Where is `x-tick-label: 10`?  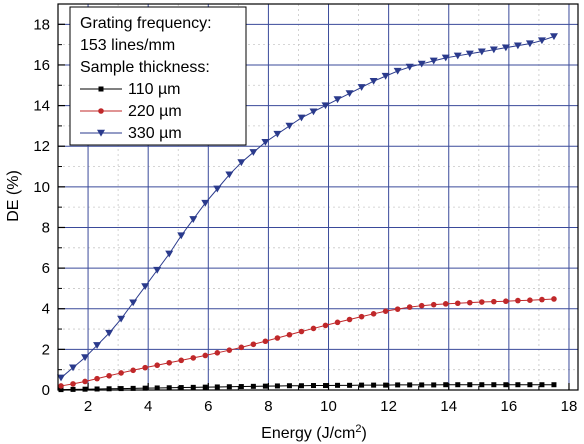
x-tick-label: 10 is located at coordinates (328, 406).